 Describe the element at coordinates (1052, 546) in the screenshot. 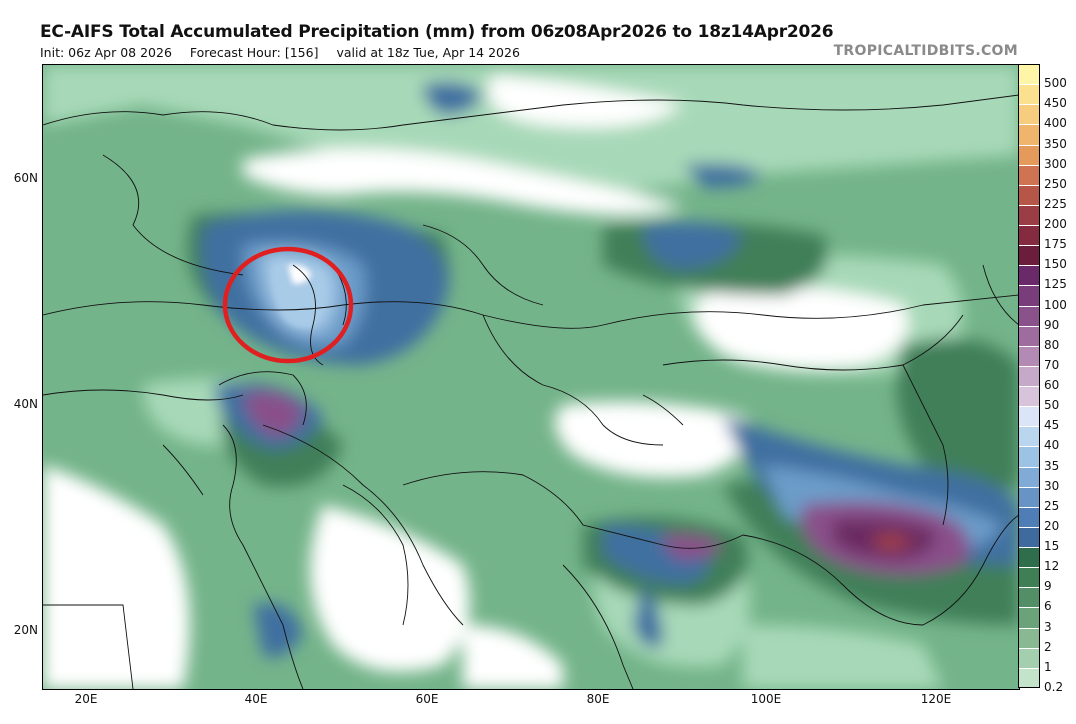

I see `colorbar-label: 15` at that location.